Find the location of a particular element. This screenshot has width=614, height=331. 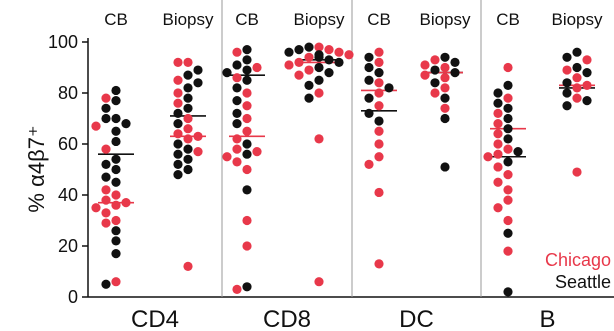

y-tick-label: 100 is located at coordinates (63, 42).